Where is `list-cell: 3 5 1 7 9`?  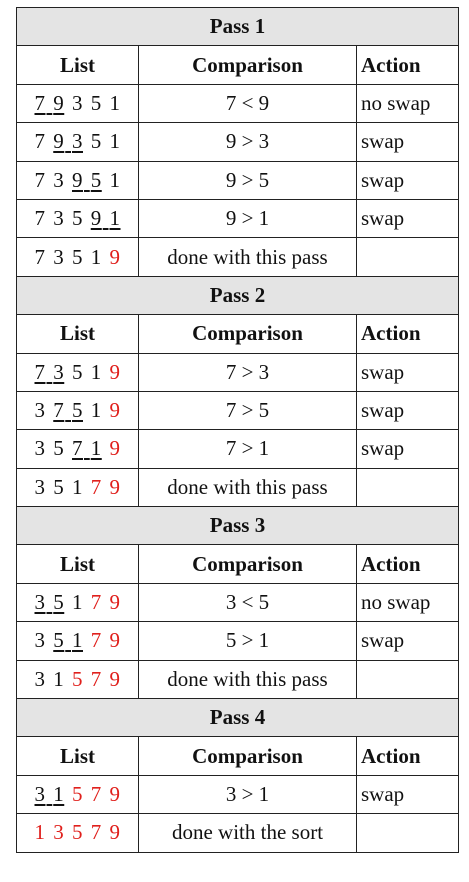 list-cell: 3 5 1 7 9 is located at coordinates (77, 487).